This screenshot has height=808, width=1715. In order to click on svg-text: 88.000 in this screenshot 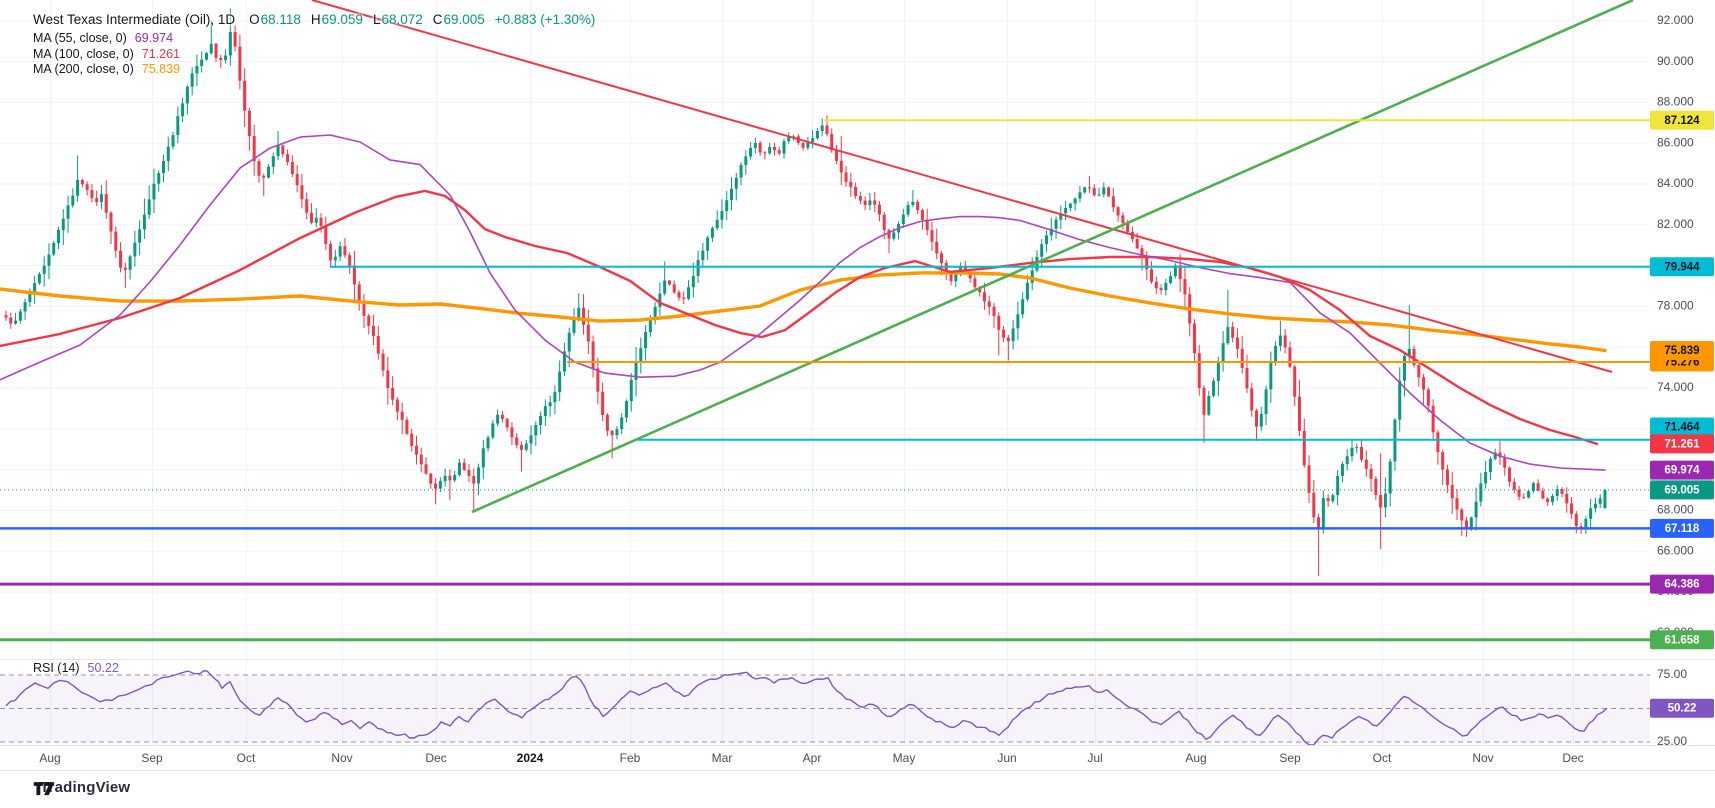, I will do `click(1675, 102)`.